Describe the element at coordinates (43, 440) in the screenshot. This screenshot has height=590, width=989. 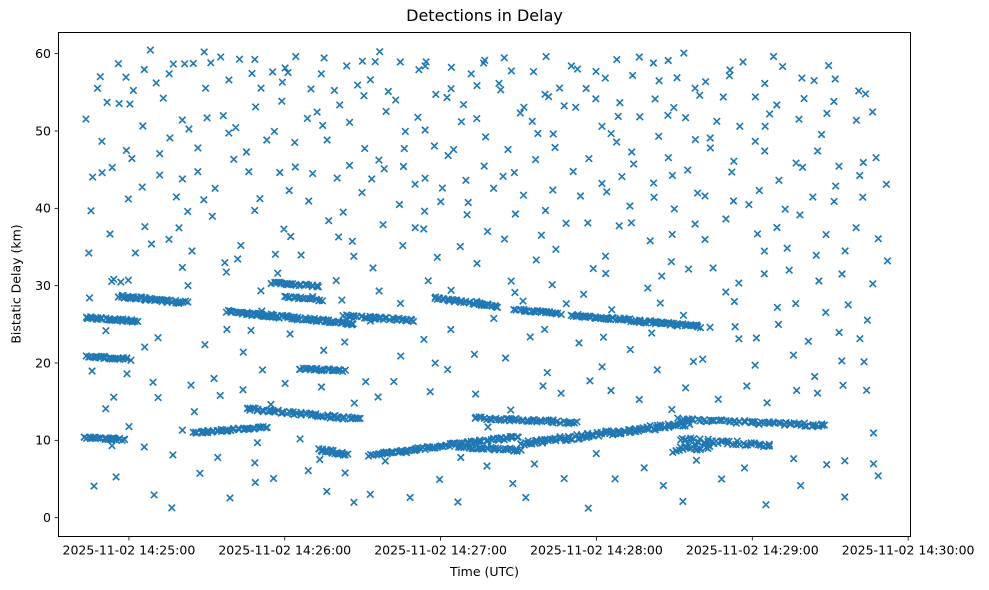
I see `y-tick-label: 10` at that location.